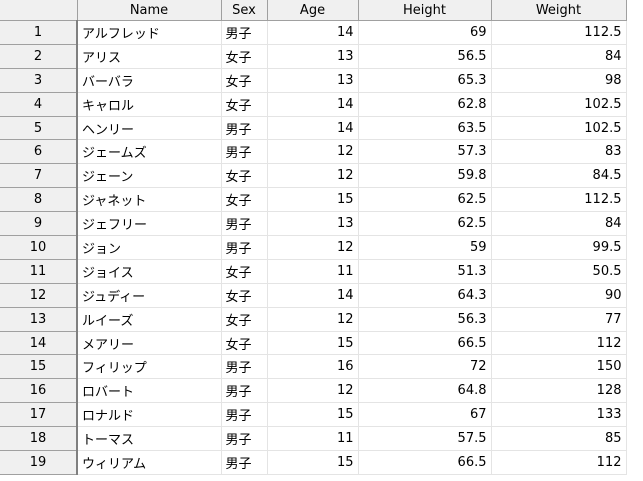 This screenshot has width=643, height=481. I want to click on cell-name: ジュディー, so click(149, 295).